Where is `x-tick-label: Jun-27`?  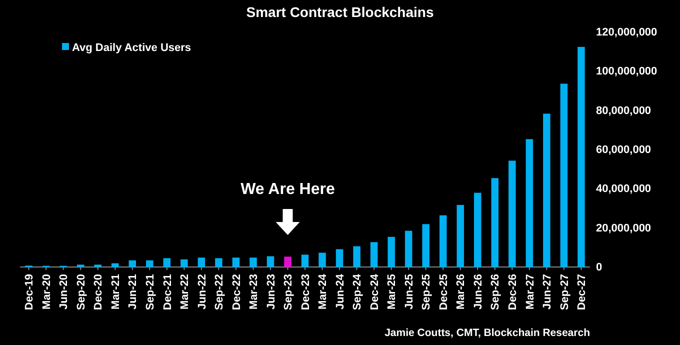 x-tick-label: Jun-27 is located at coordinates (548, 292).